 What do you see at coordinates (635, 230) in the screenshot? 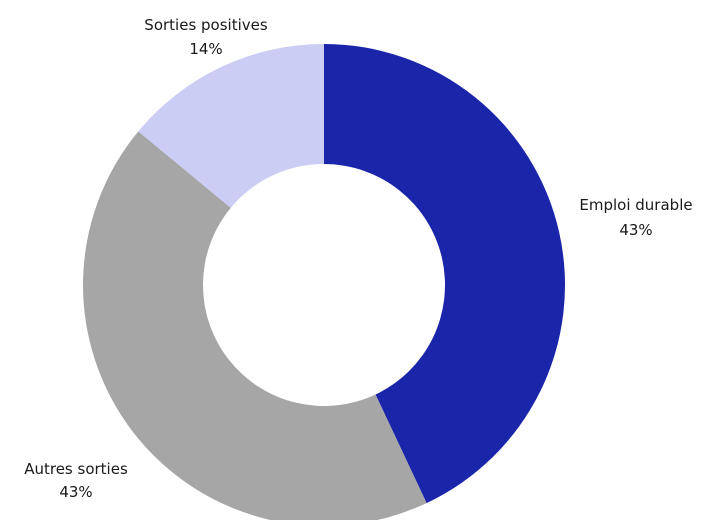
I see `slice-emploi-durable-value: 43%` at bounding box center [635, 230].